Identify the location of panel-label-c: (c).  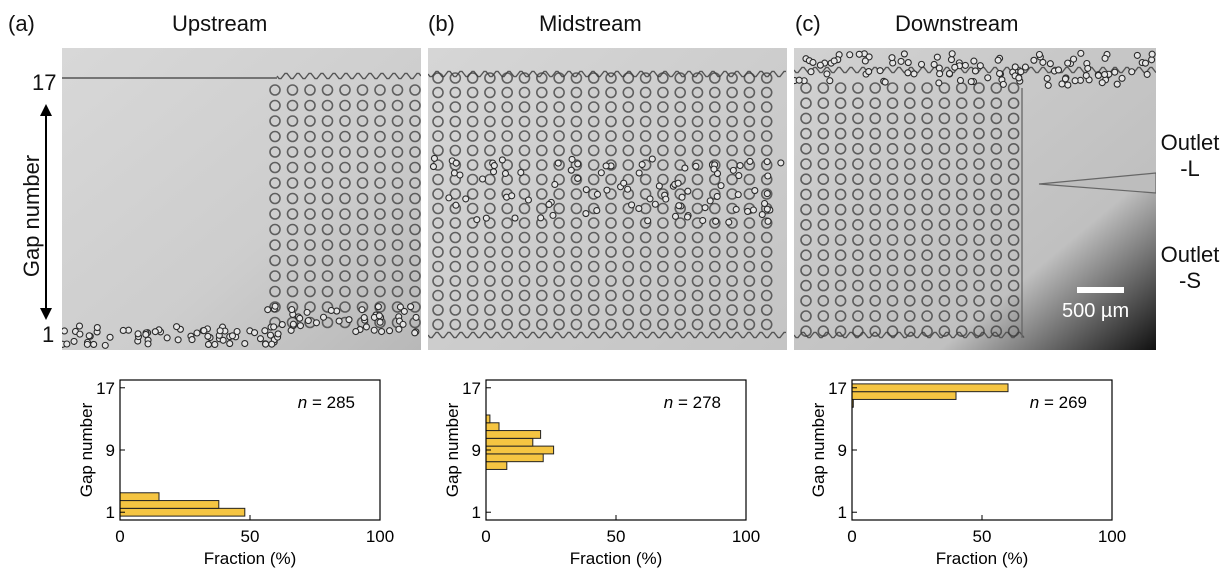
(808, 23).